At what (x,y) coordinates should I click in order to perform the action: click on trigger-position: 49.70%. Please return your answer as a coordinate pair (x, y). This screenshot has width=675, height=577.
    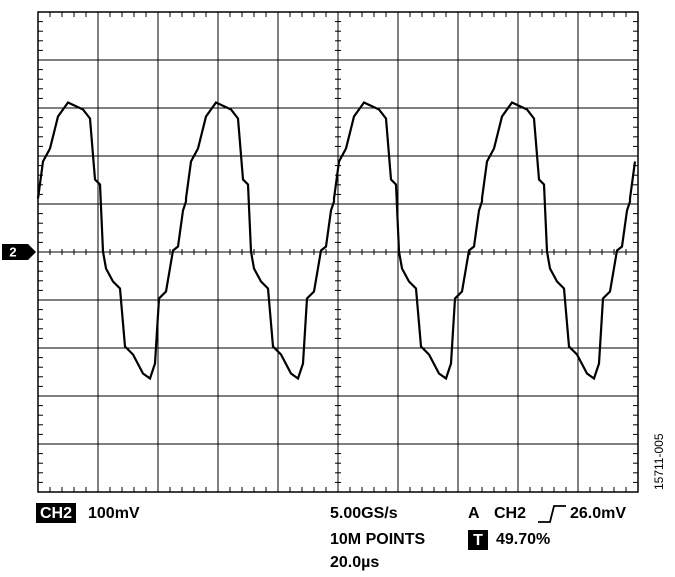
    Looking at the image, I should click on (523, 539).